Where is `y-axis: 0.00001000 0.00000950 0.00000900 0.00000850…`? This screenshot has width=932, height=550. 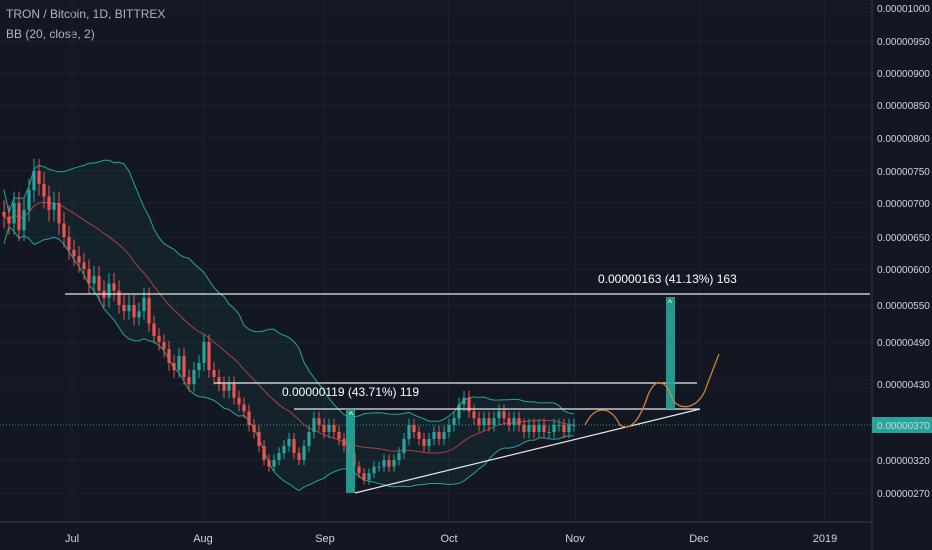
y-axis: 0.00001000 0.00000950 0.00000900 0.00000850… is located at coordinates (901, 275).